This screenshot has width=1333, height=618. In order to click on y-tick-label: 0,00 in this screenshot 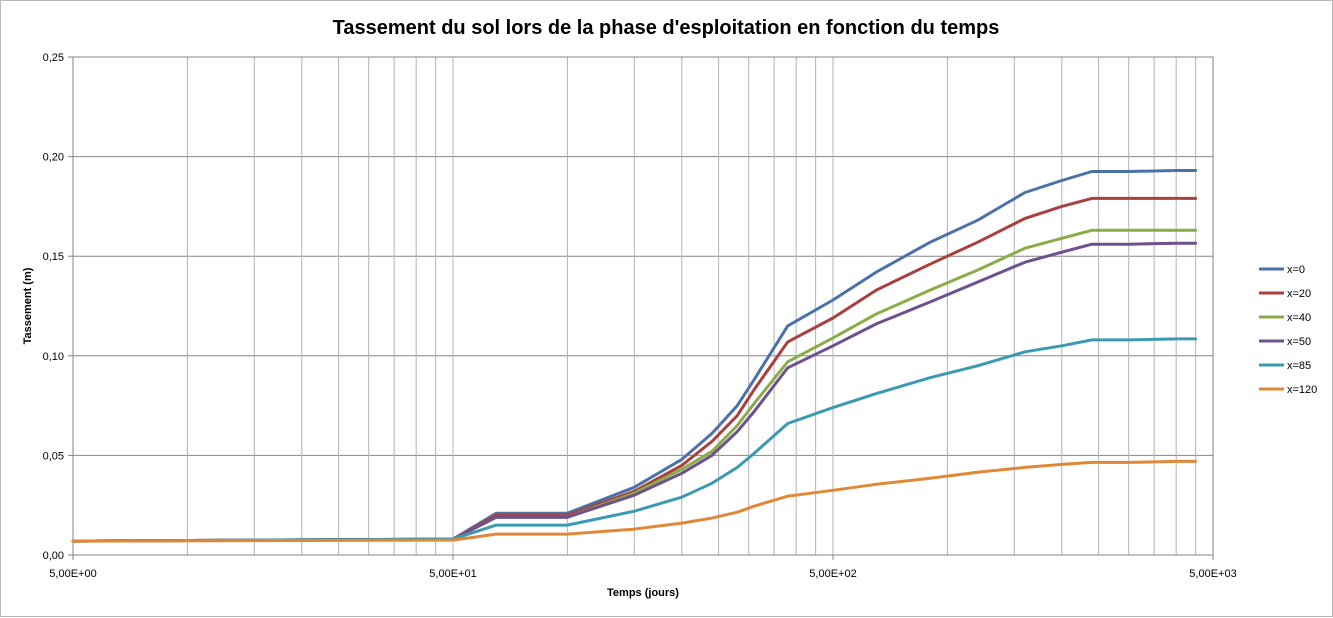, I will do `click(53, 556)`.